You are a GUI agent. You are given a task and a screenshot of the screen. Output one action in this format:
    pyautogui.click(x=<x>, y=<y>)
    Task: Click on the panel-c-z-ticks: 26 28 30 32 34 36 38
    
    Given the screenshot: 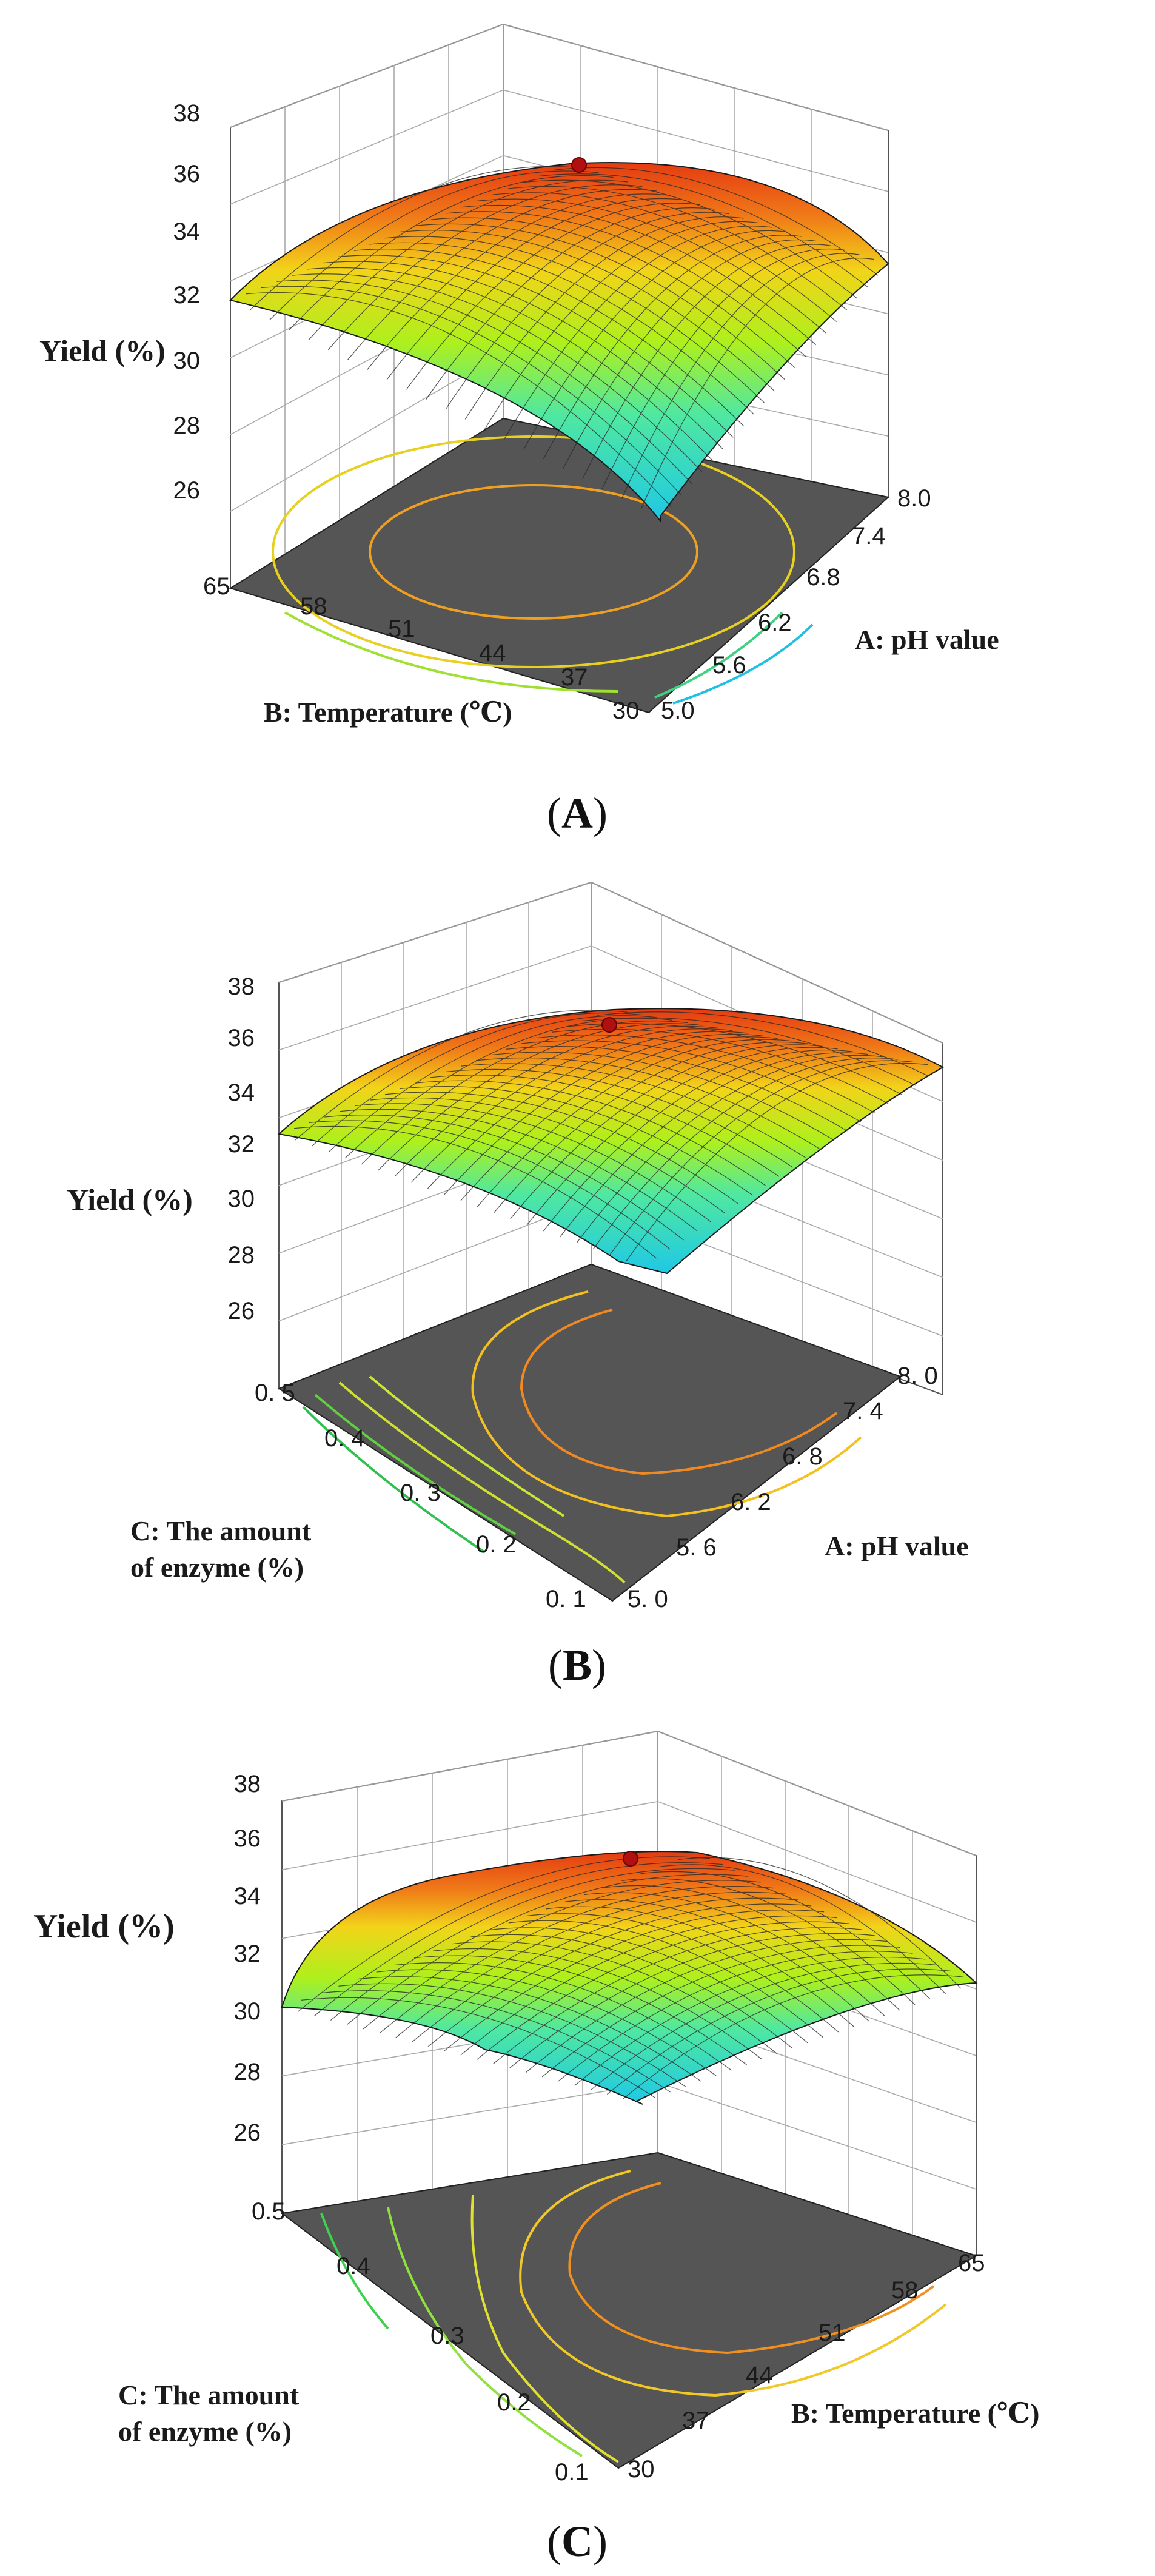 What is the action you would take?
    pyautogui.click(x=248, y=1959)
    